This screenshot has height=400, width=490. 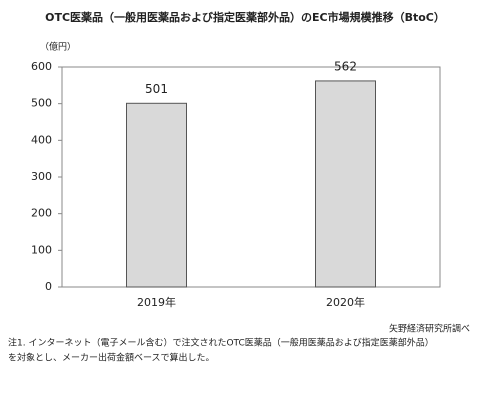 I want to click on x-tick-label: 2020年, so click(x=345, y=302).